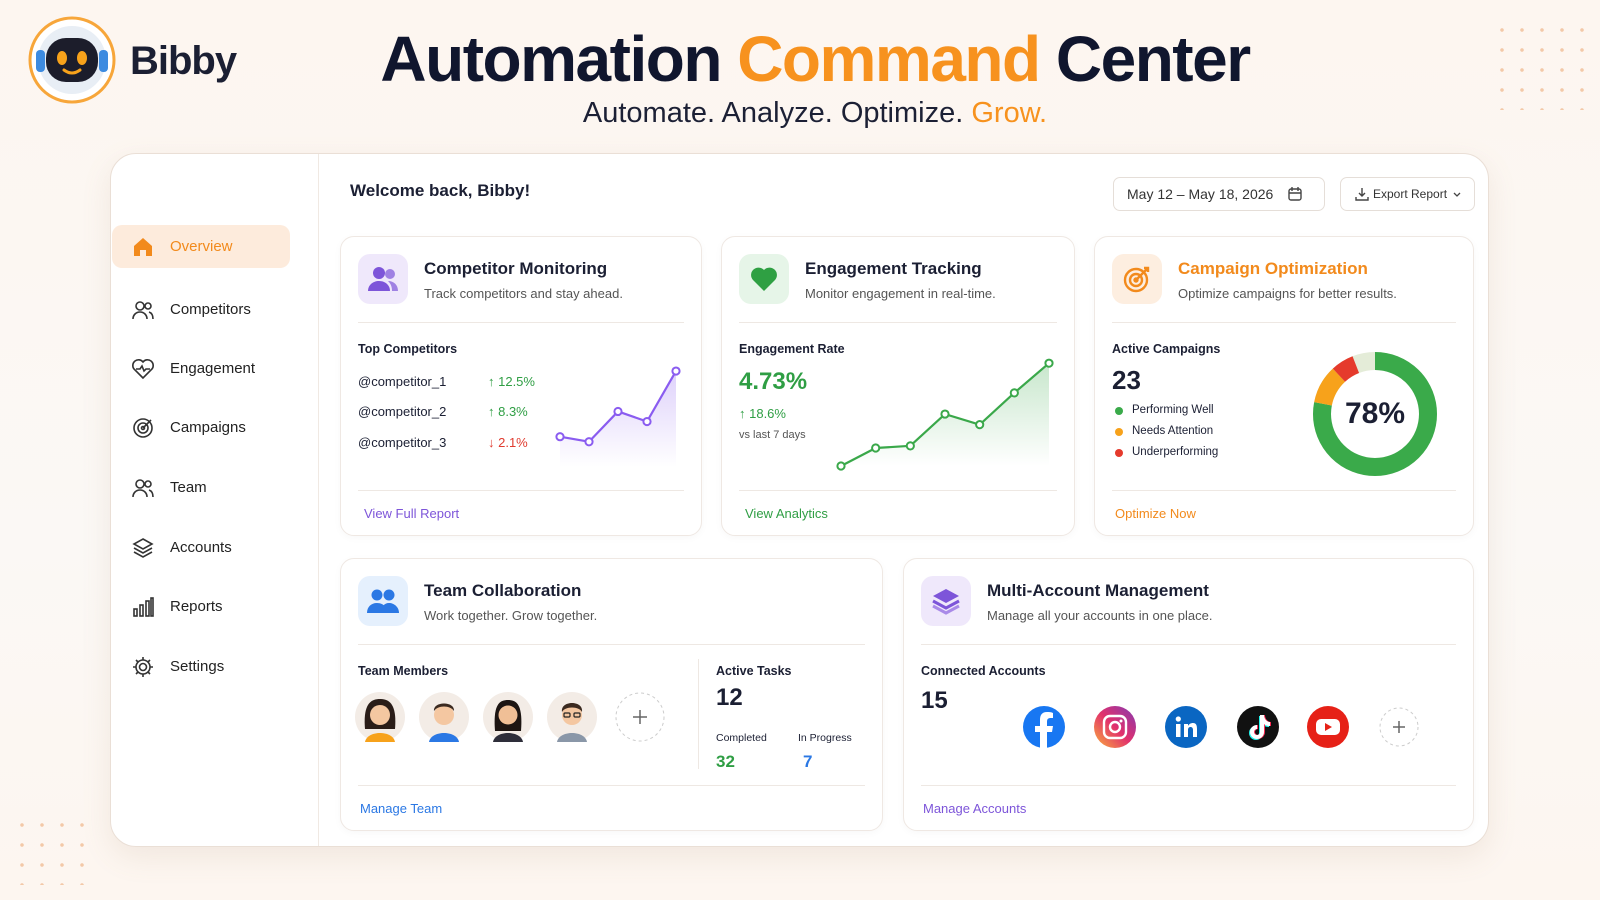  Describe the element at coordinates (508, 411) in the screenshot. I see `competitor-change: ↑ 8.3%` at that location.